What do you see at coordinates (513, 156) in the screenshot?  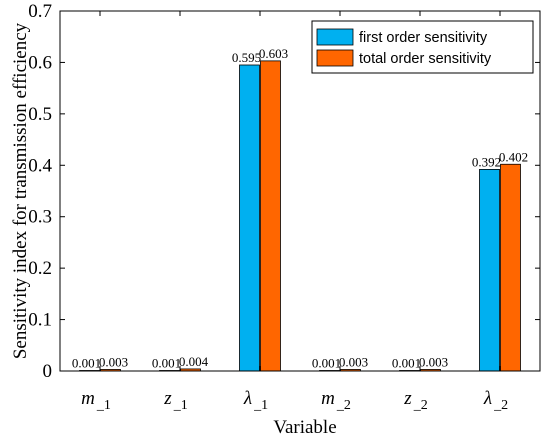 I see `data-label-λ_2-total-order: 0.402` at bounding box center [513, 156].